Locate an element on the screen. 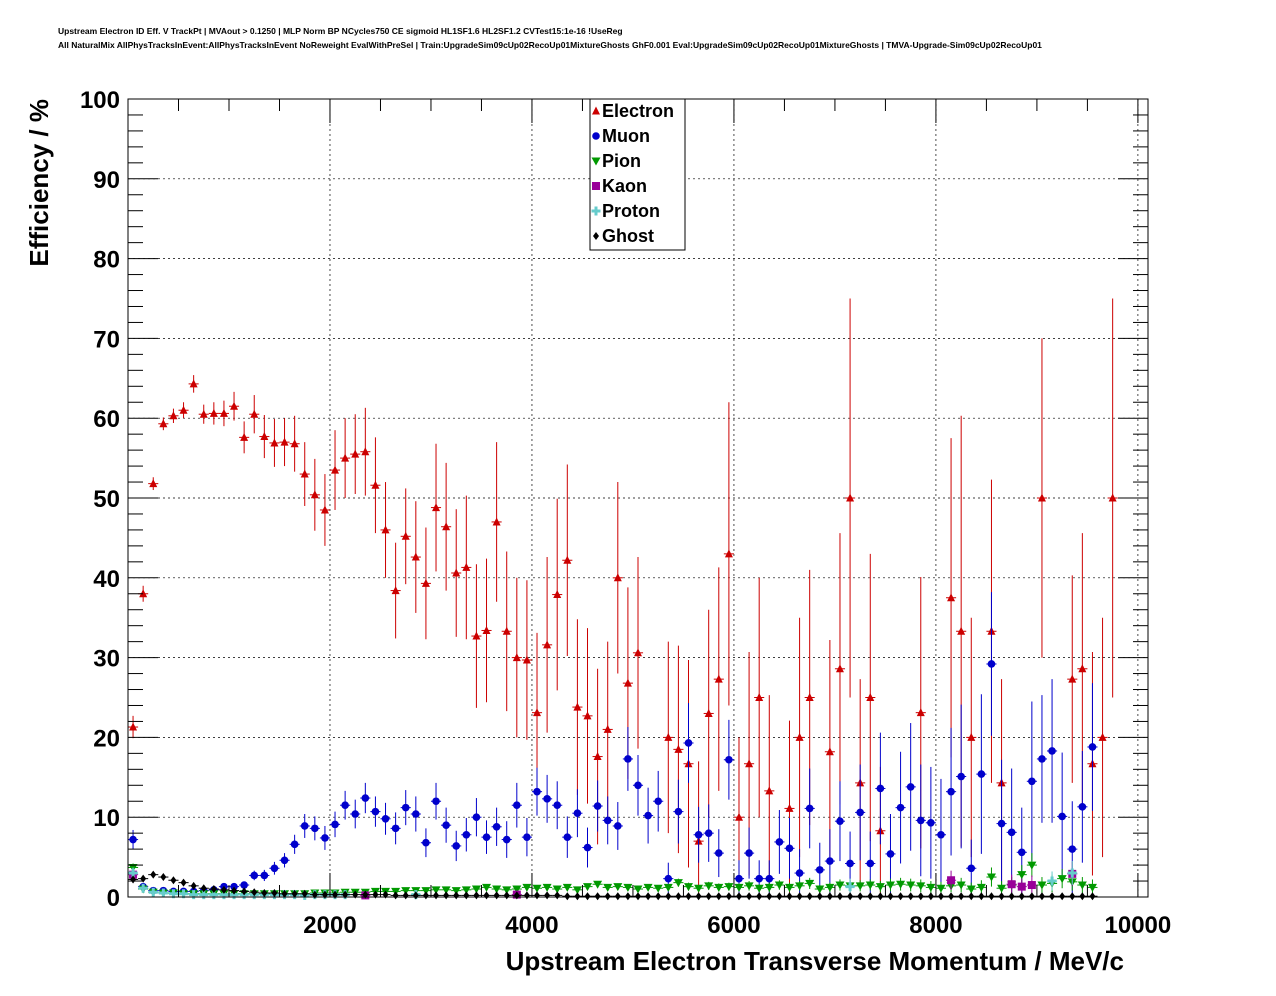 The image size is (1276, 996). series-ghost is located at coordinates (613, 885).